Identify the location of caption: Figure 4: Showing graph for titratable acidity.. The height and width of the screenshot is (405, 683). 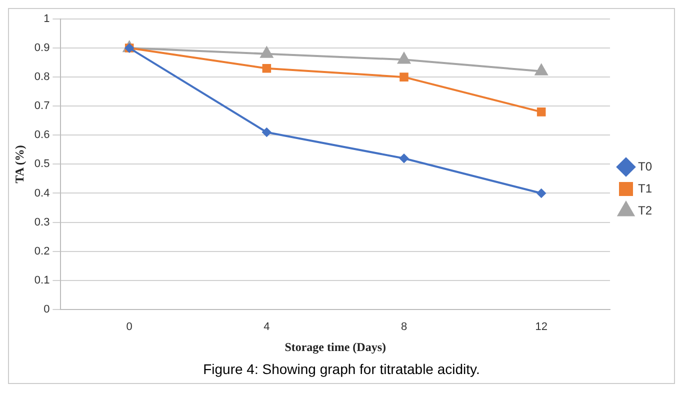
(341, 369).